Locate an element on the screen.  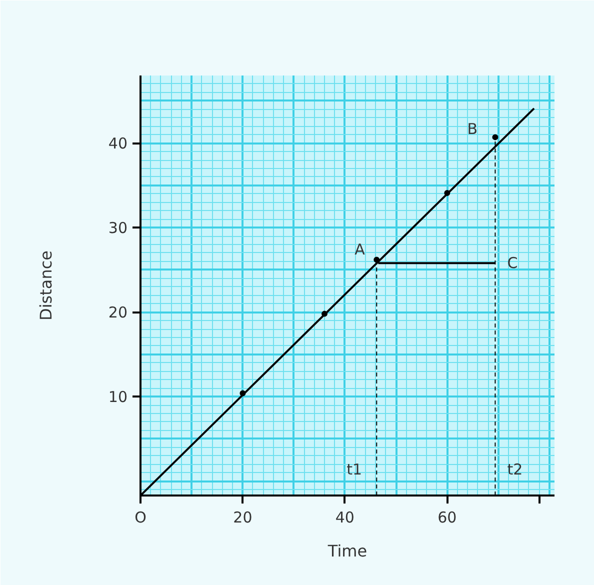
annotation: C is located at coordinates (512, 263).